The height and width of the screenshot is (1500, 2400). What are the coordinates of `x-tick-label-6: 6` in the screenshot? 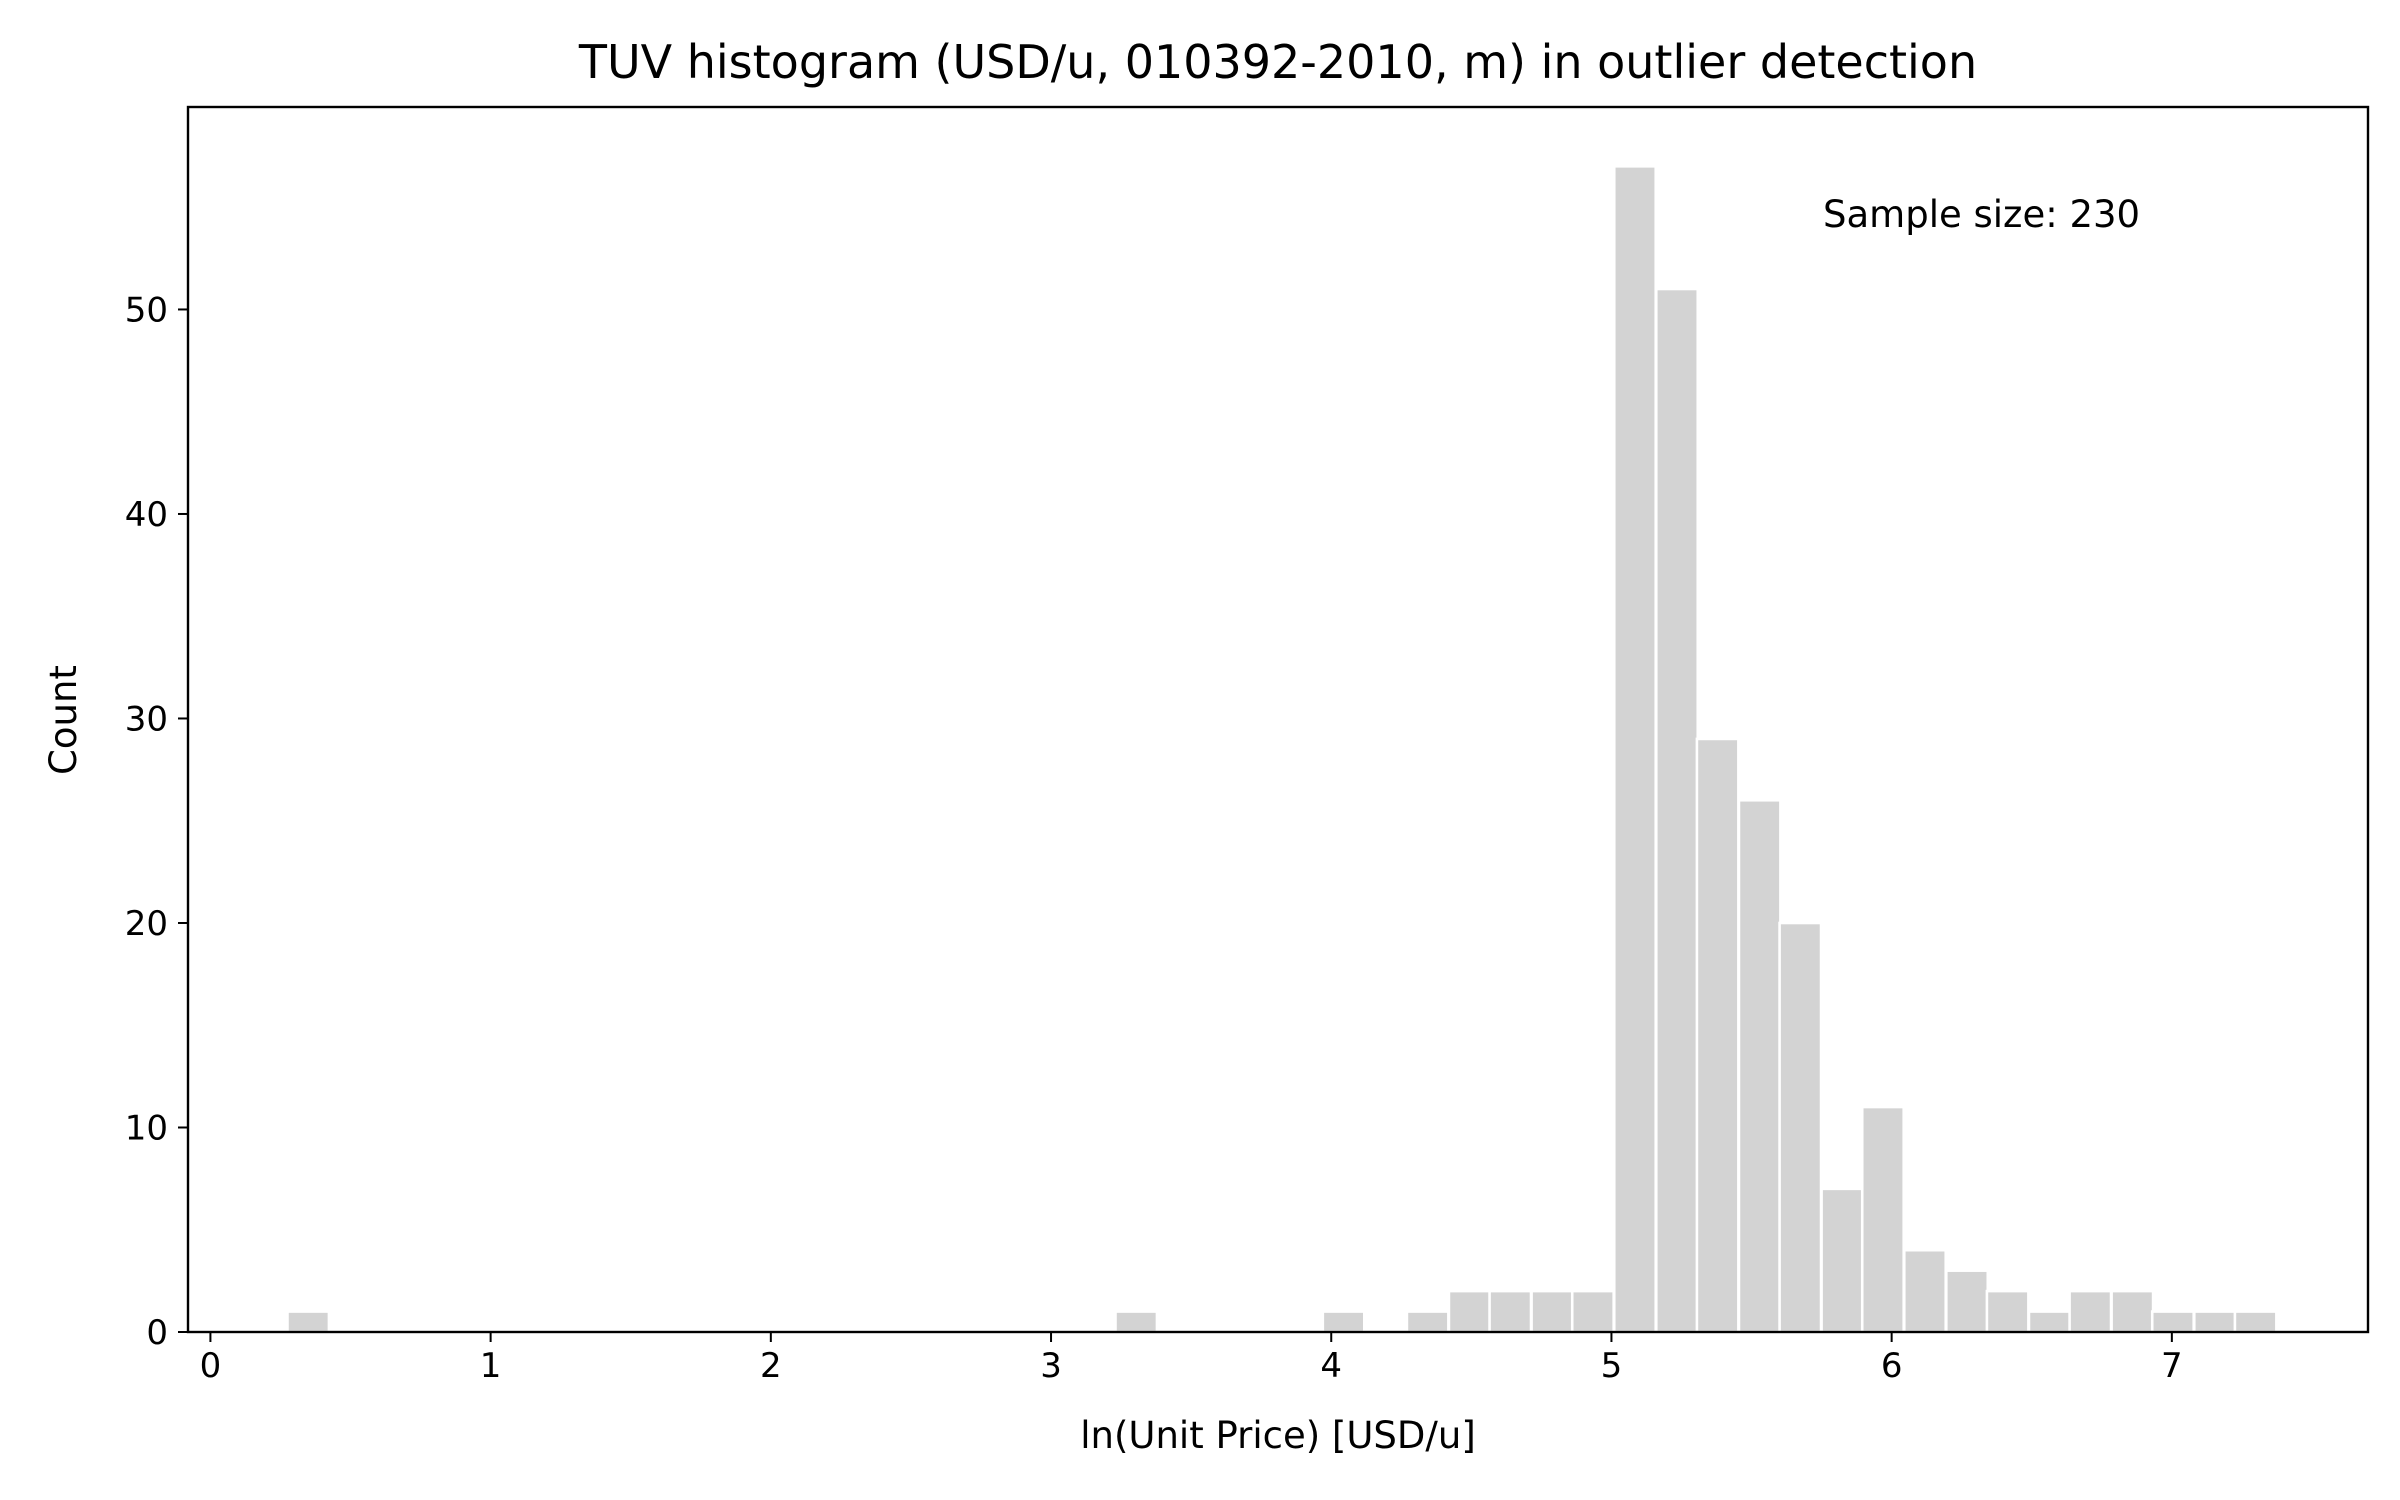 It's located at (1892, 1366).